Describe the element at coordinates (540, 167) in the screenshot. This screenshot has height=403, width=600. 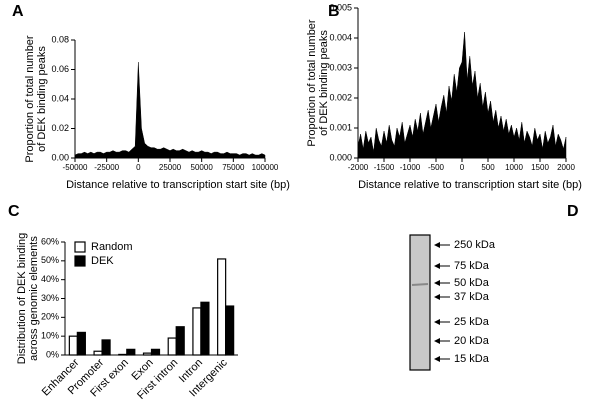
I see `x-tick-label: 1500` at that location.